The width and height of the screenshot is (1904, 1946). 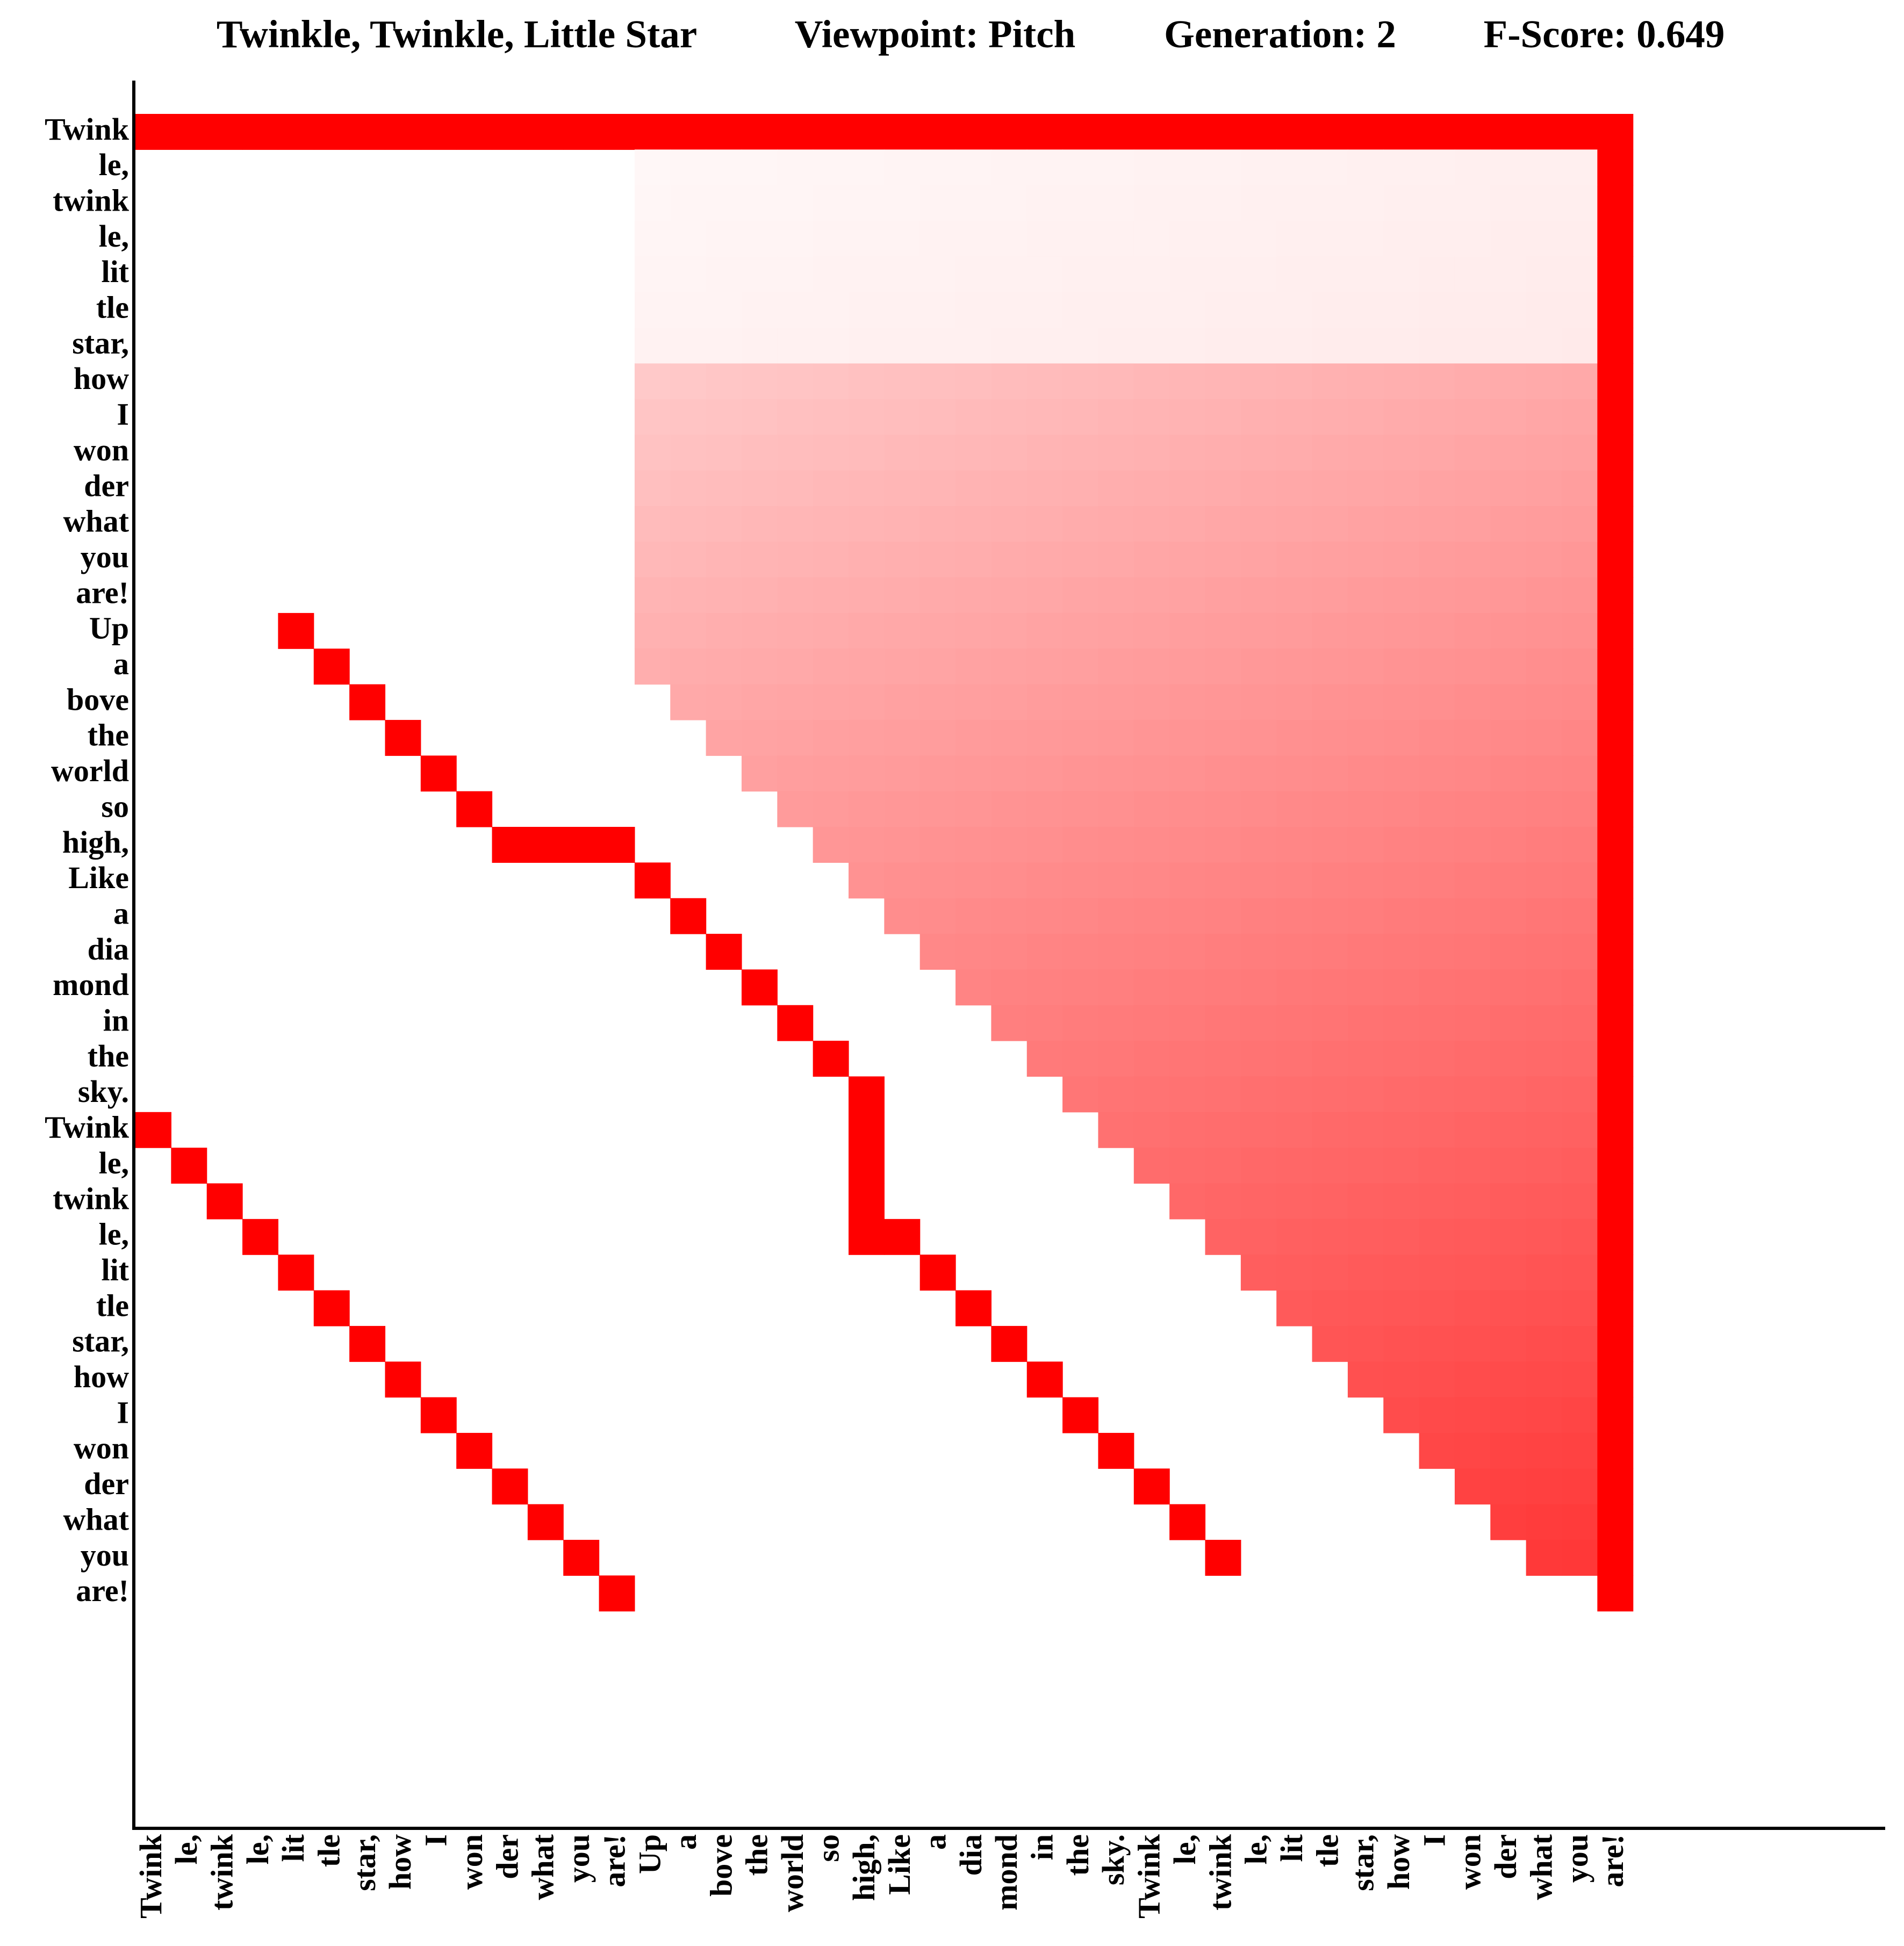 I want to click on x-tick-label: le,, so click(x=1256, y=1849).